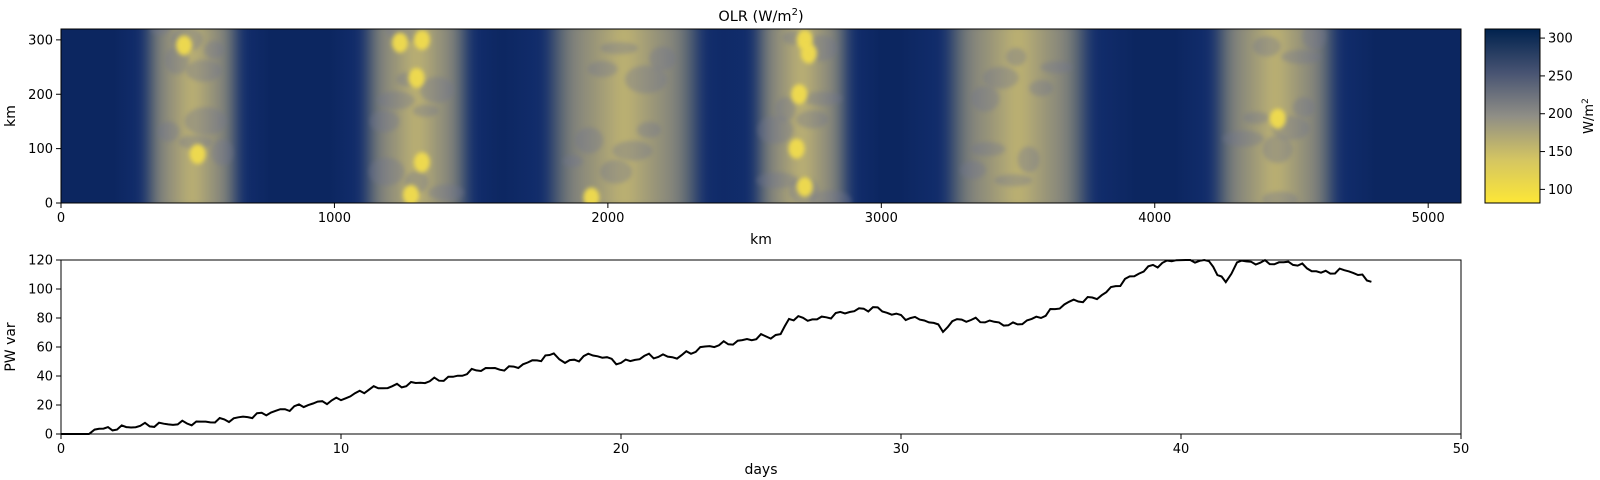  I want to click on line-x-axis: 0 10 20 30 40 50, so click(763, 445).